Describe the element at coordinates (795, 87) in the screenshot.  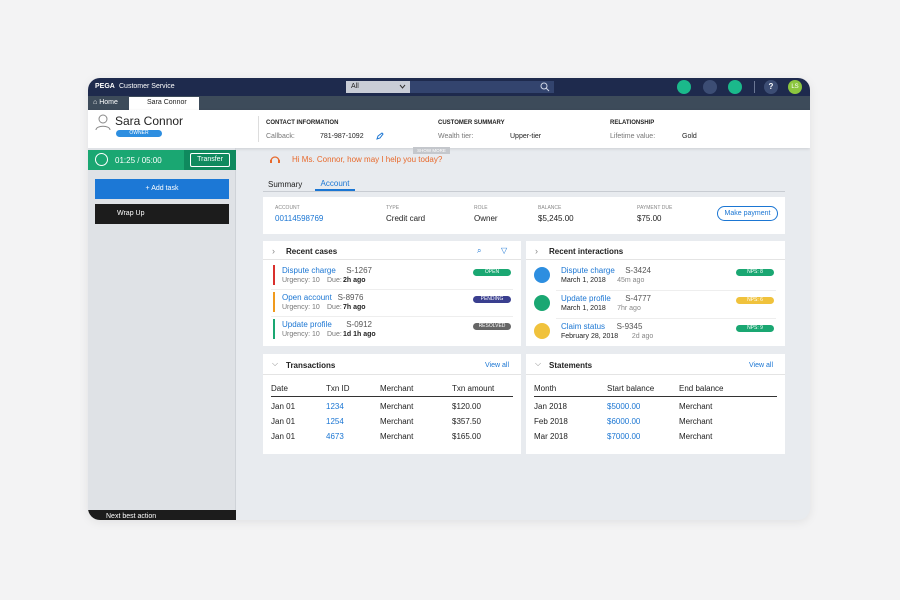
I see `avatar: LS` at that location.